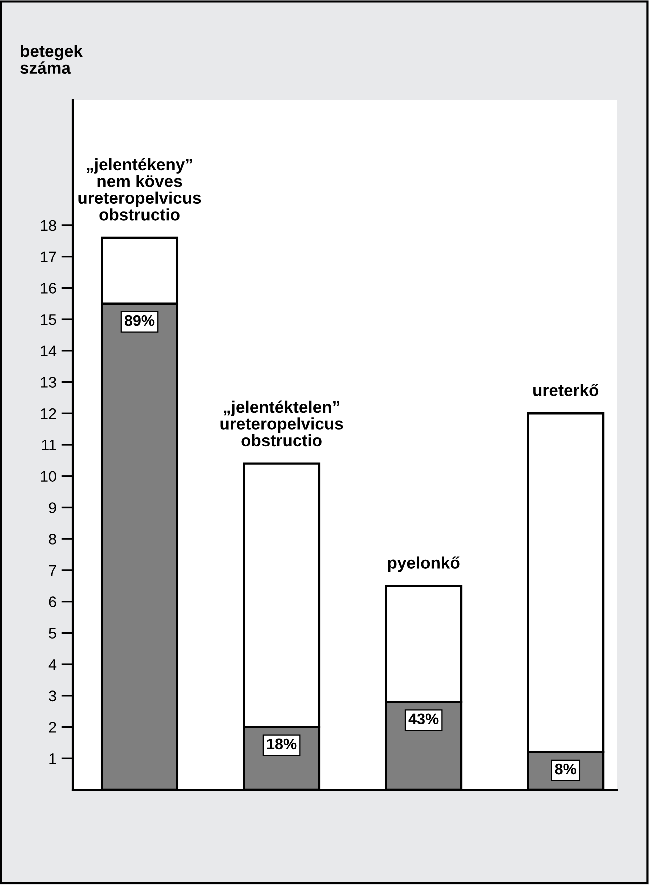 The height and width of the screenshot is (885, 649). What do you see at coordinates (52, 508) in the screenshot?
I see `y-tick-label: 9` at bounding box center [52, 508].